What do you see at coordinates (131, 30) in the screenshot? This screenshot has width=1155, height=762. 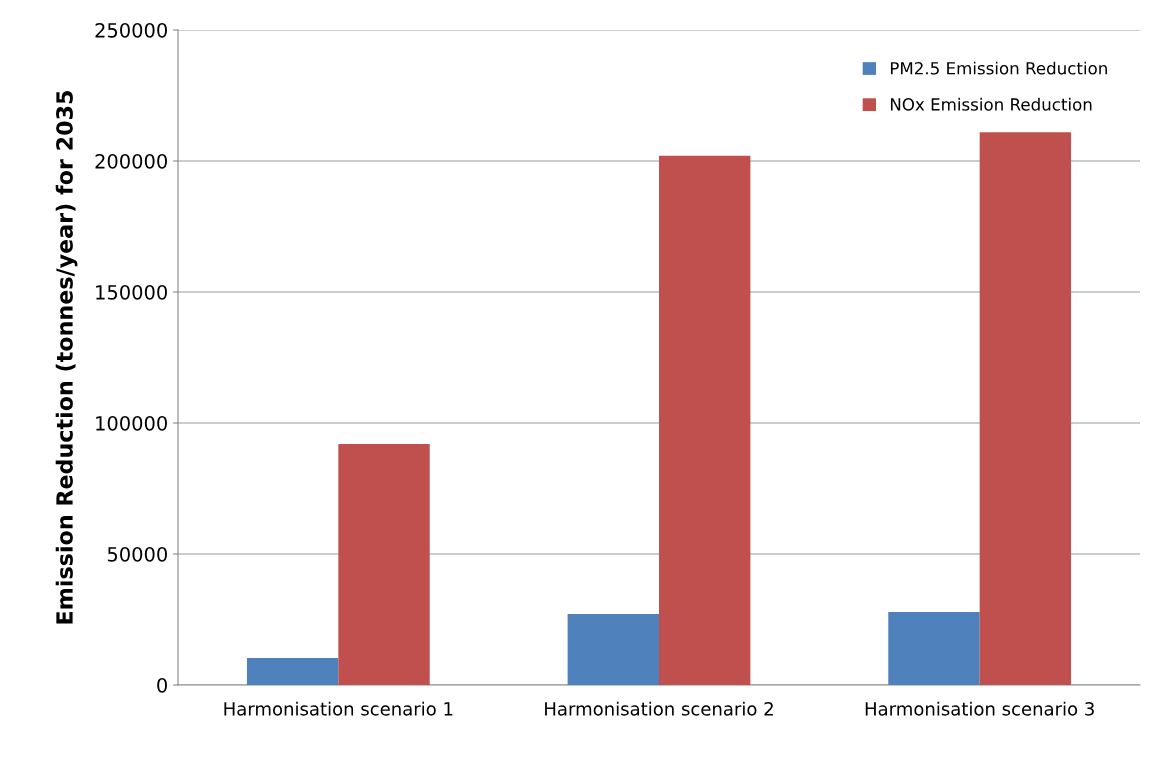 I see `y-tick-label: 250000` at bounding box center [131, 30].